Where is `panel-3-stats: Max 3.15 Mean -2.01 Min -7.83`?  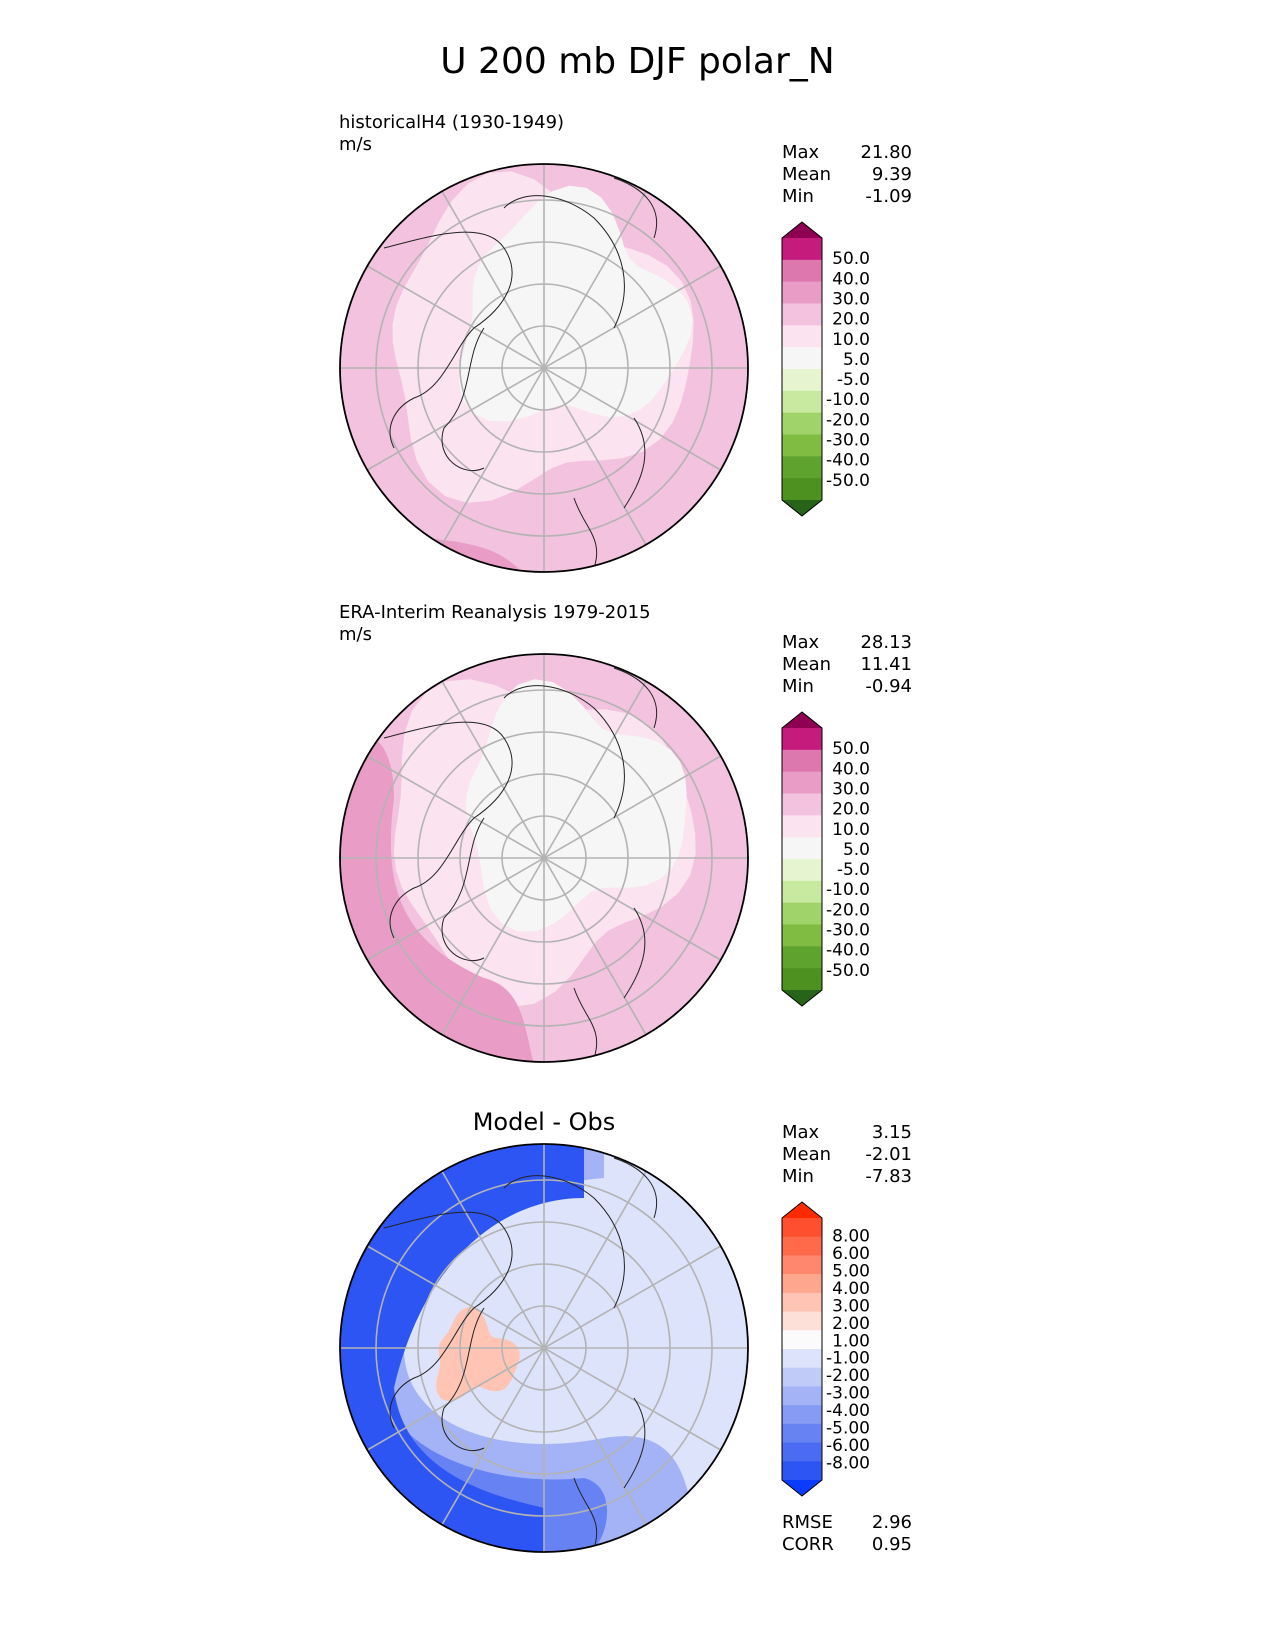
panel-3-stats: Max 3.15 Mean -2.01 Min -7.83 is located at coordinates (847, 1155).